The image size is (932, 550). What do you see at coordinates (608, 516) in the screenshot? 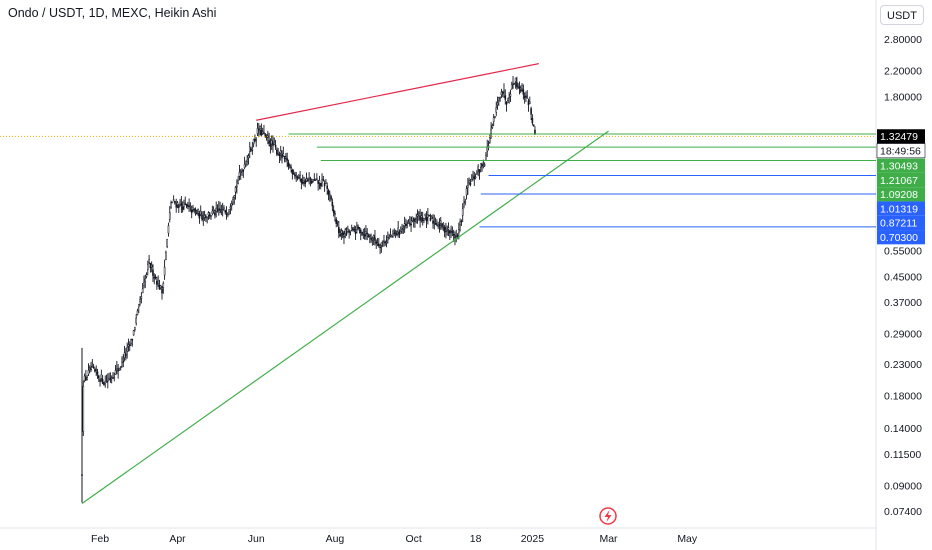
I see `alert-icon` at bounding box center [608, 516].